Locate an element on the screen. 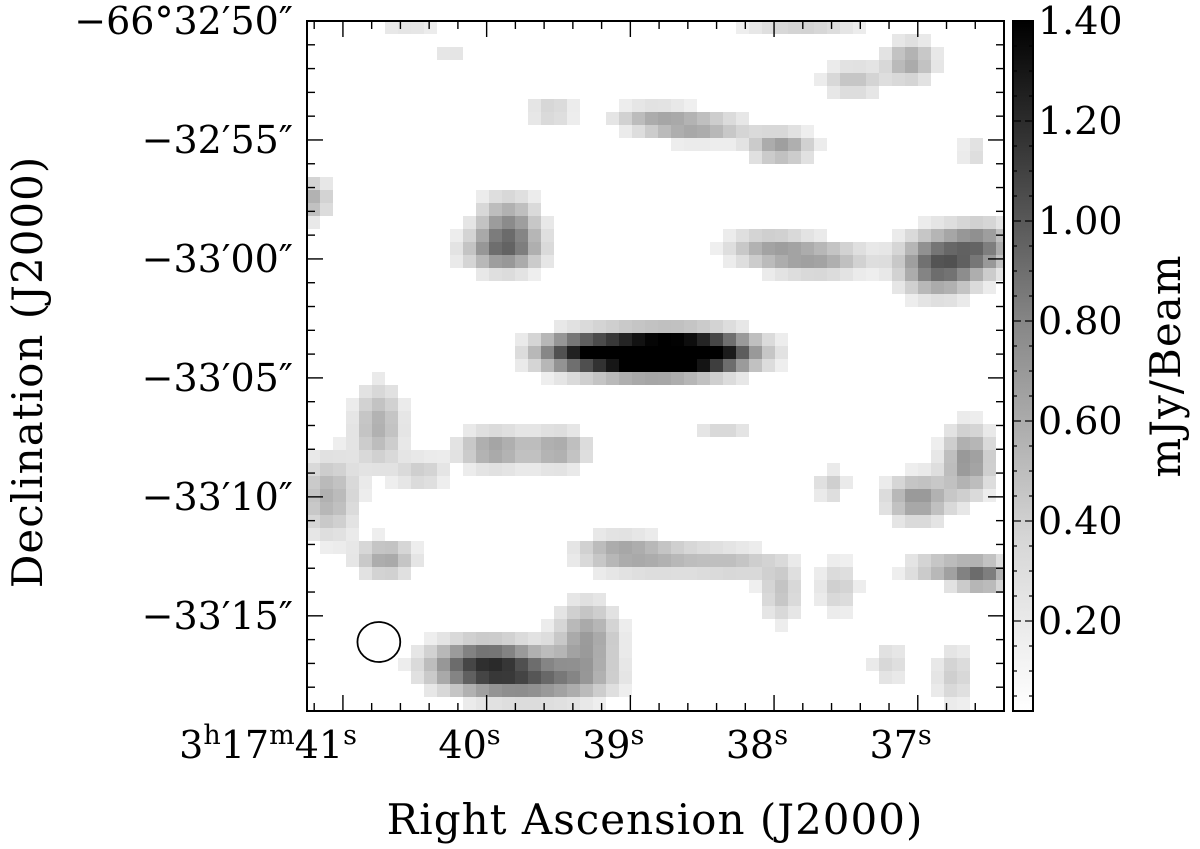  y-tick-label: −32′55″ is located at coordinates (217, 140).